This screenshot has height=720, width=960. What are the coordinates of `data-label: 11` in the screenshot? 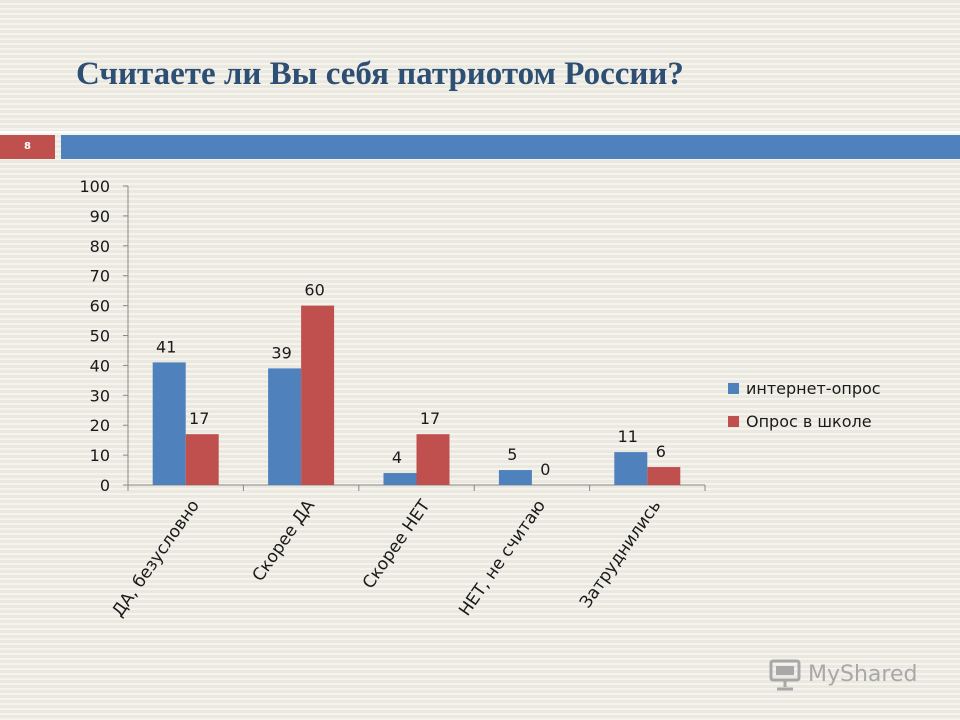 It's located at (628, 436).